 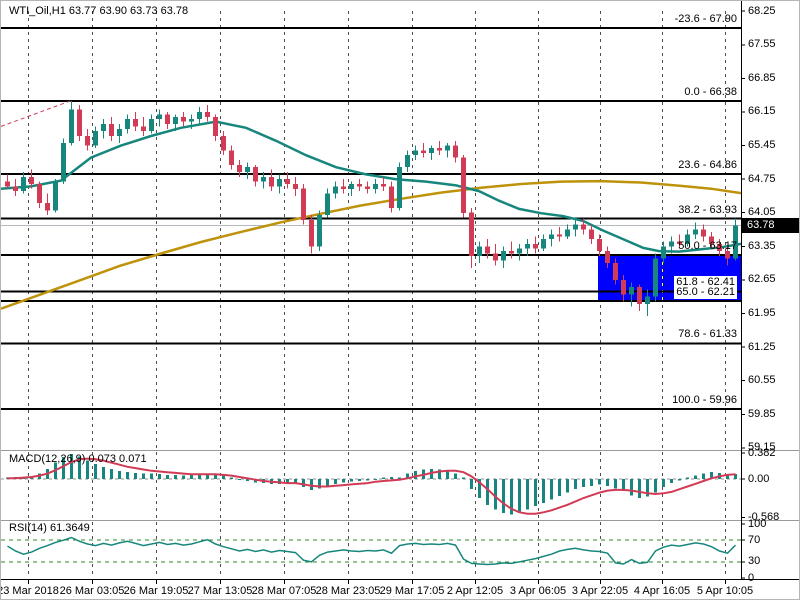 I want to click on macd-tick-label: -0.568, so click(x=764, y=517).